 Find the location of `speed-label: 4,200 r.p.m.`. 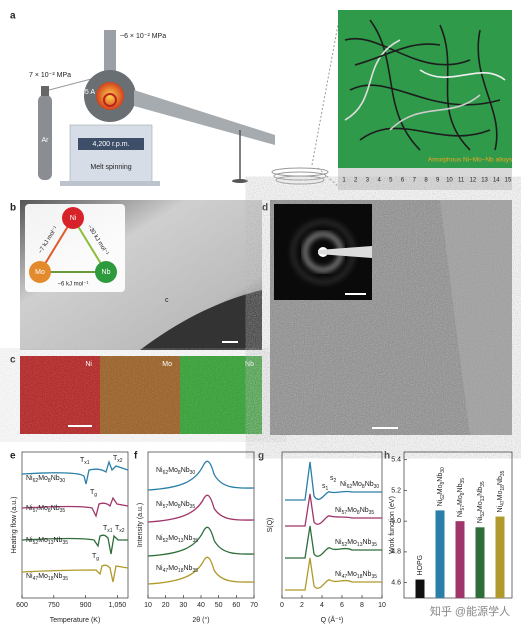

speed-label: 4,200 r.p.m. is located at coordinates (111, 144).